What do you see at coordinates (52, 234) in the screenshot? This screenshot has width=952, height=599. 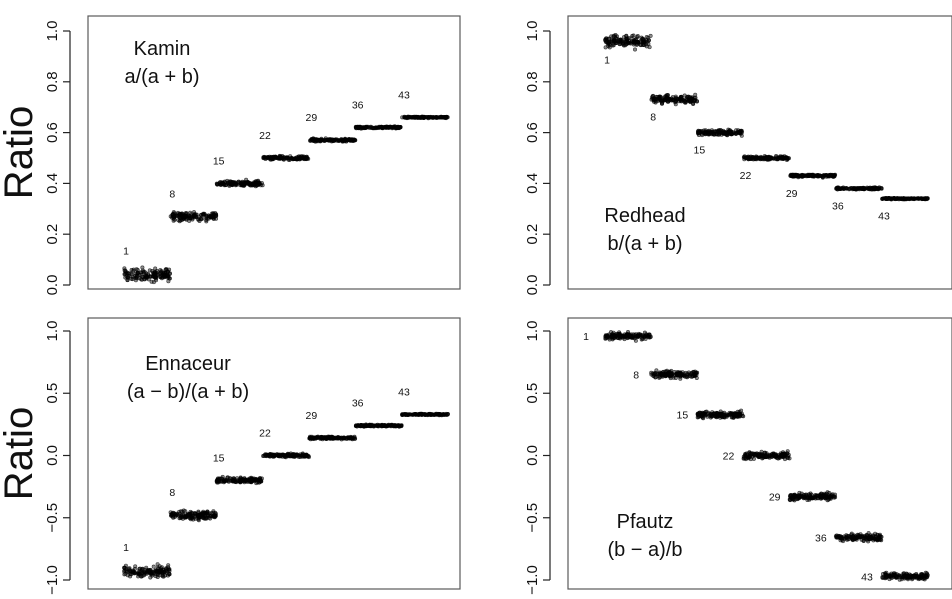 I see `y-tick-label: 0.2` at bounding box center [52, 234].